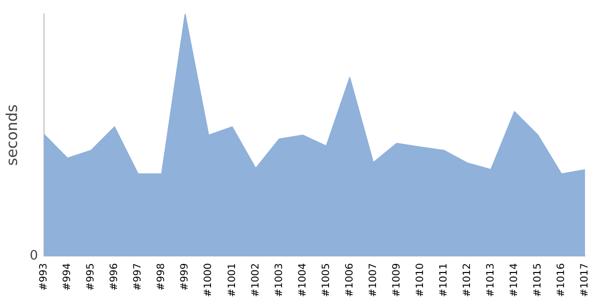 The width and height of the screenshot is (600, 300). Describe the element at coordinates (256, 280) in the screenshot. I see `x-tick-label: #1002` at that location.